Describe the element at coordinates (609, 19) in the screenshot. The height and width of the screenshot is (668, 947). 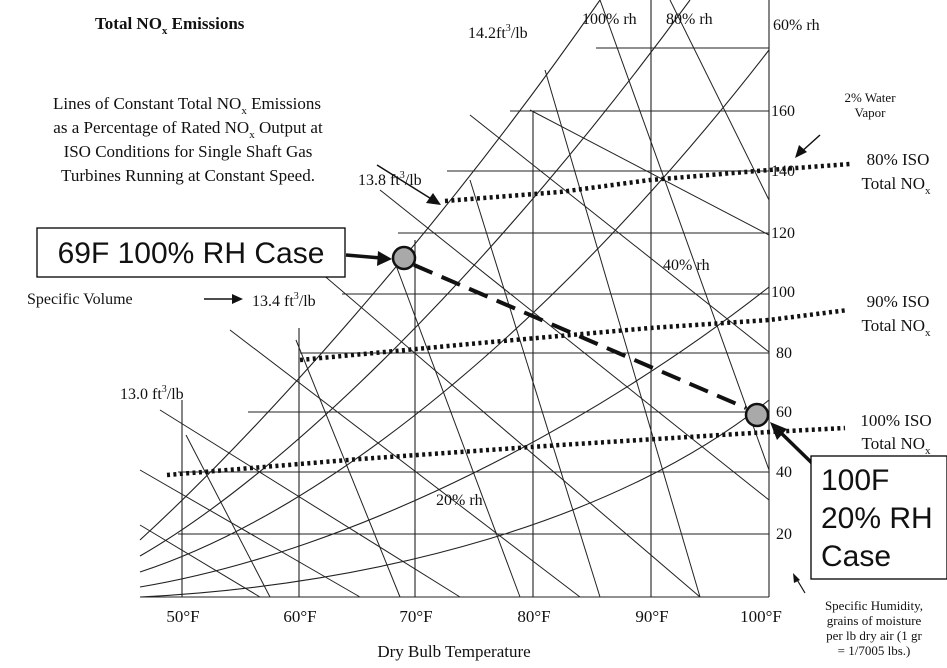
I see `rh-label: 100% rh` at that location.